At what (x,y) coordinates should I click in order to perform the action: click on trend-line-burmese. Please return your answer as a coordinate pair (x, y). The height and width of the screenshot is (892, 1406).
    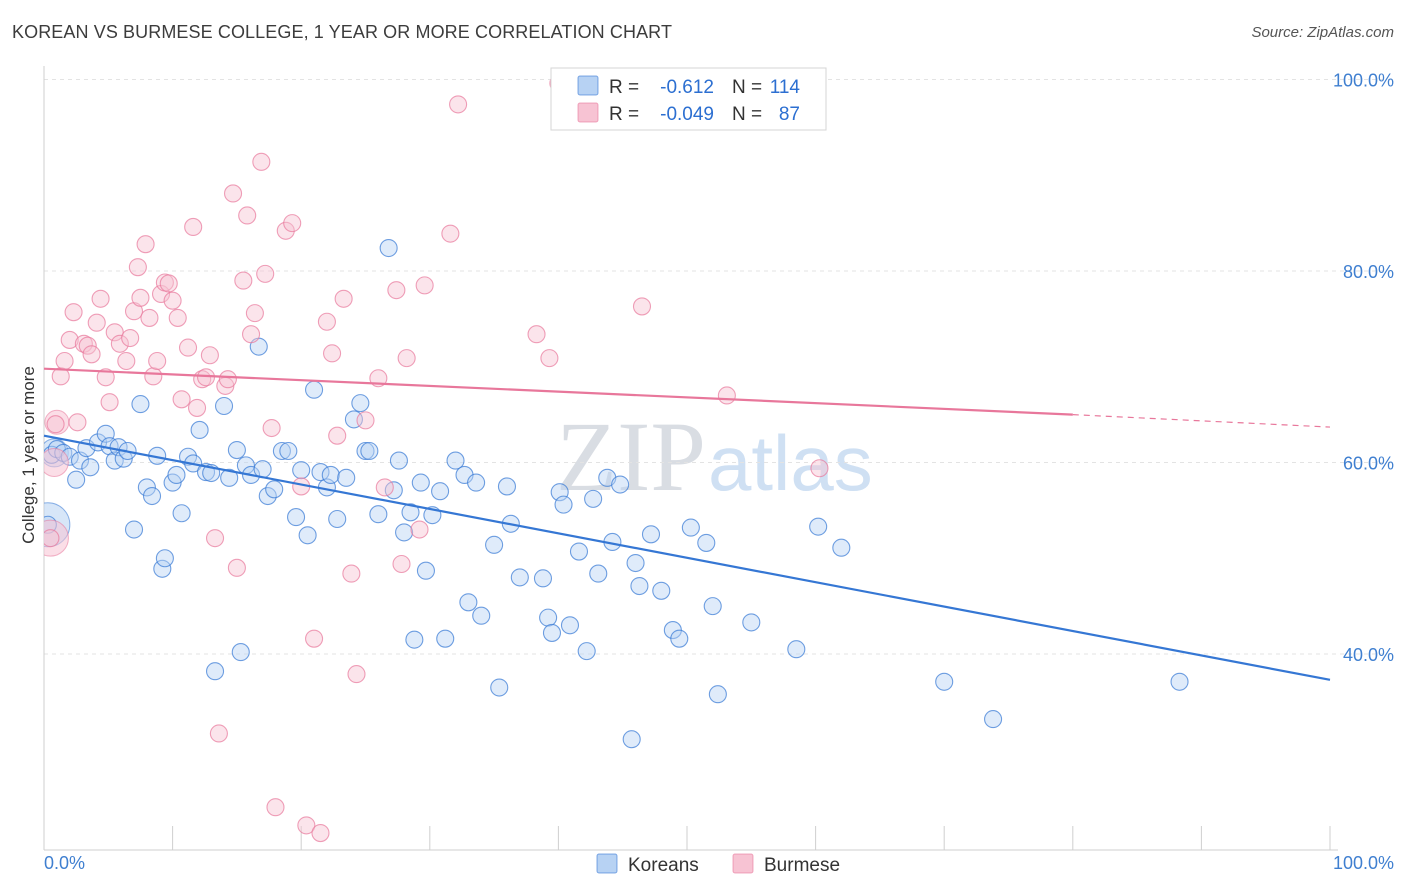
    Looking at the image, I should click on (558, 391).